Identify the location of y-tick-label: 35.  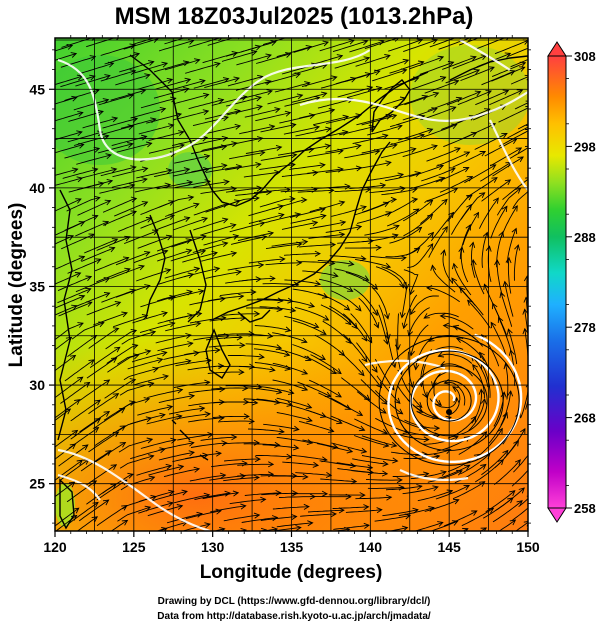
(37, 286).